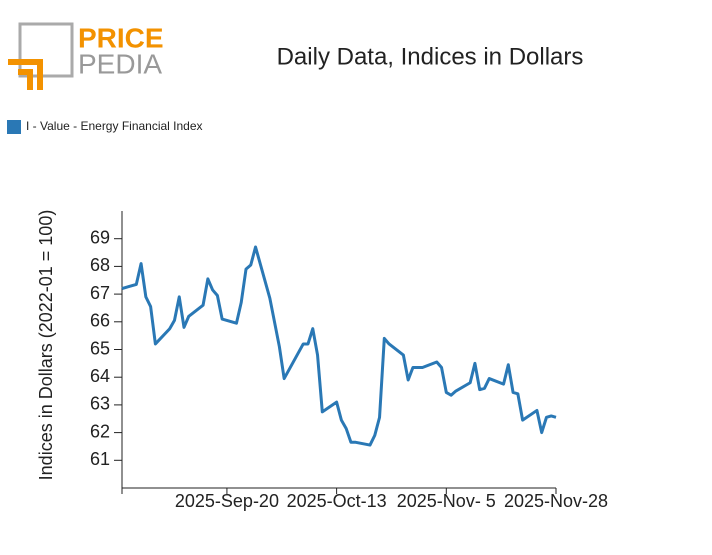  What do you see at coordinates (227, 501) in the screenshot?
I see `x-tick-label: 2025-Sep-20` at bounding box center [227, 501].